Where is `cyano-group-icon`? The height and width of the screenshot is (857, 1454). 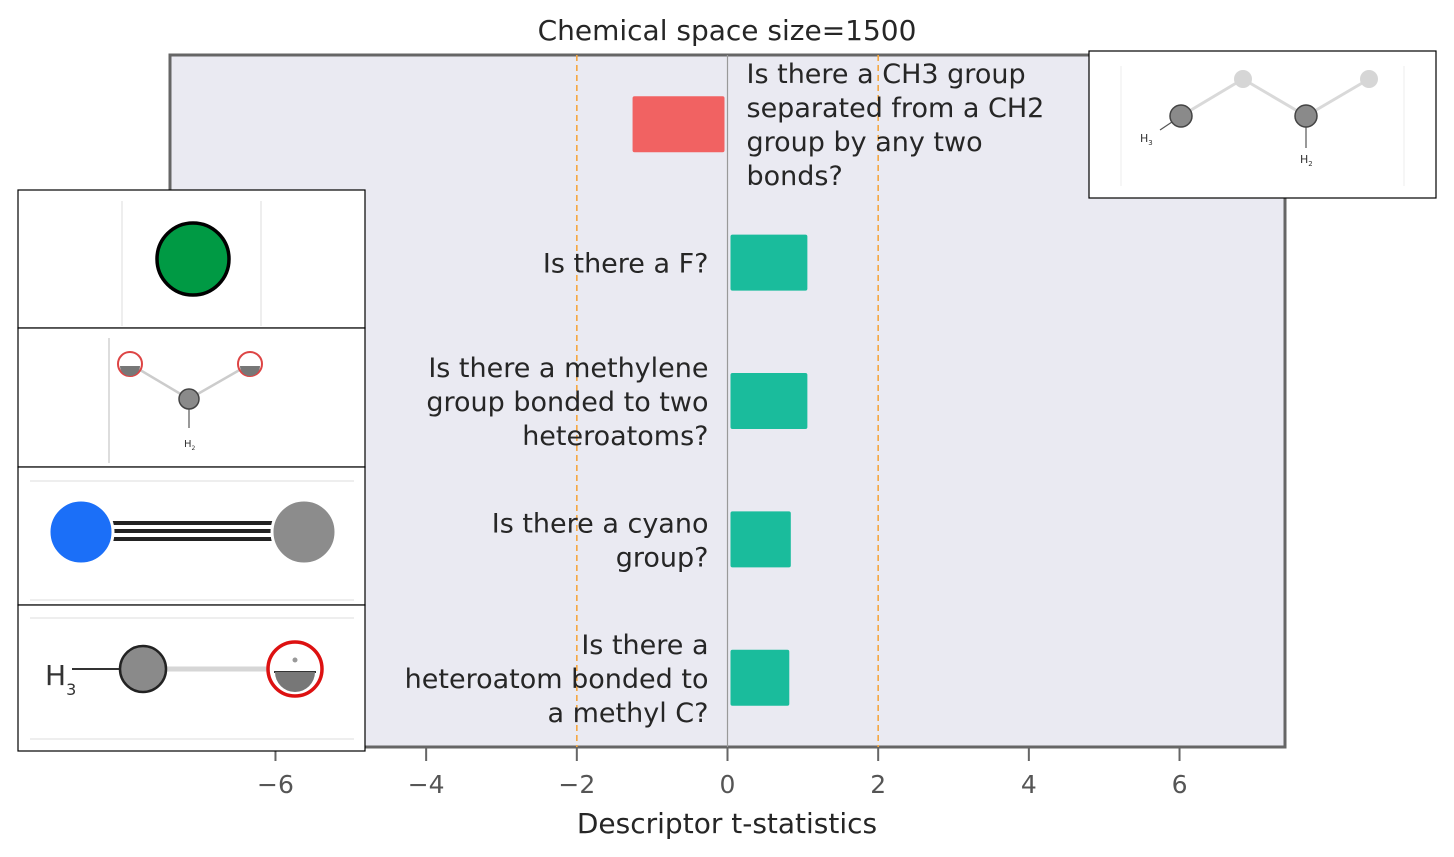
cyano-group-icon is located at coordinates (191, 536).